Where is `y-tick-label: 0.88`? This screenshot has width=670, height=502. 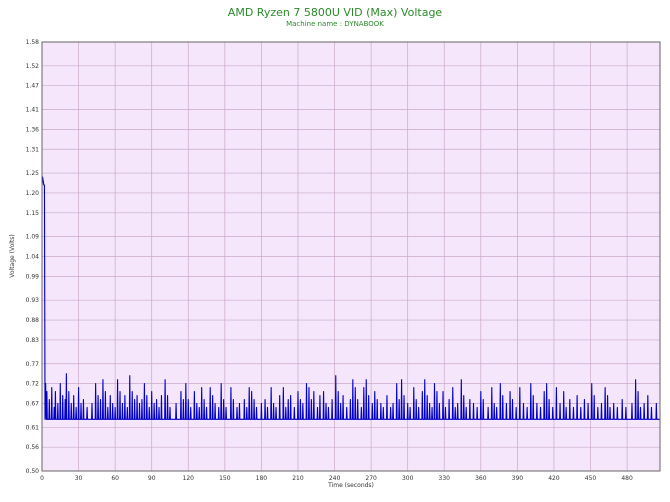
y-tick-label: 0.88 is located at coordinates (33, 320).